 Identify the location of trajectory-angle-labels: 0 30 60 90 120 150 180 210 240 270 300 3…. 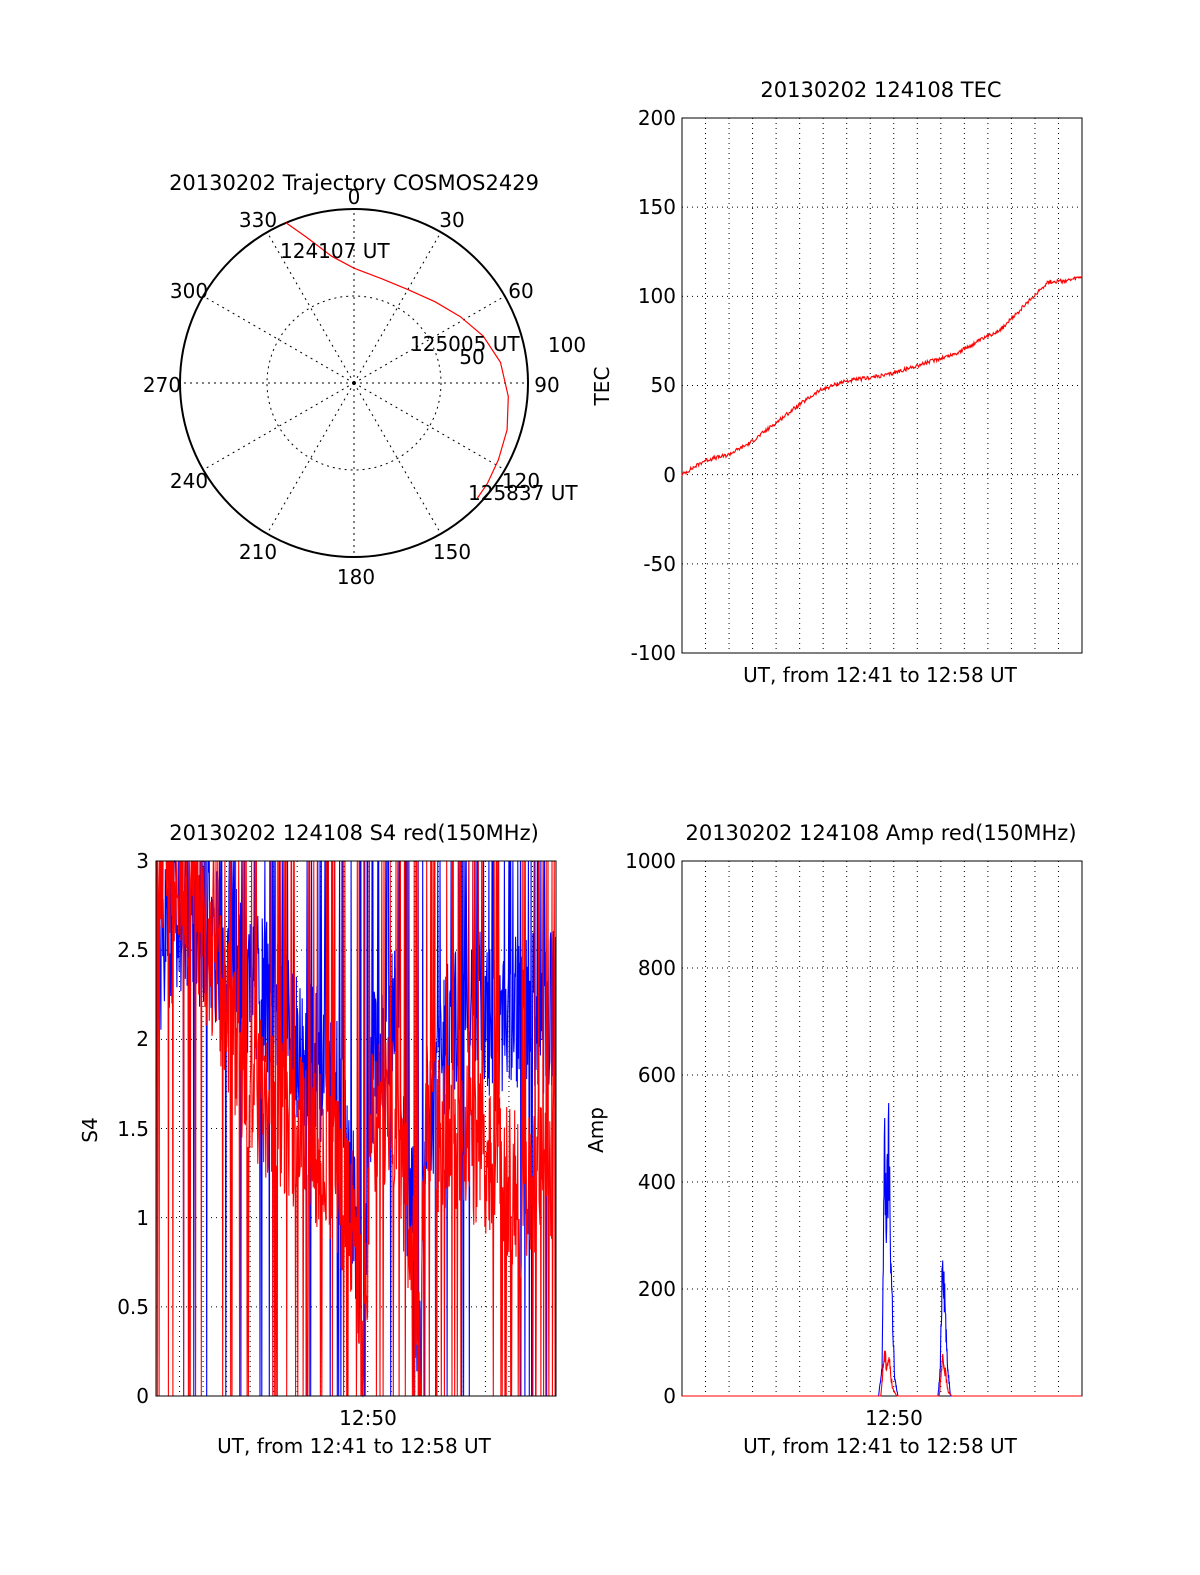
(364, 387).